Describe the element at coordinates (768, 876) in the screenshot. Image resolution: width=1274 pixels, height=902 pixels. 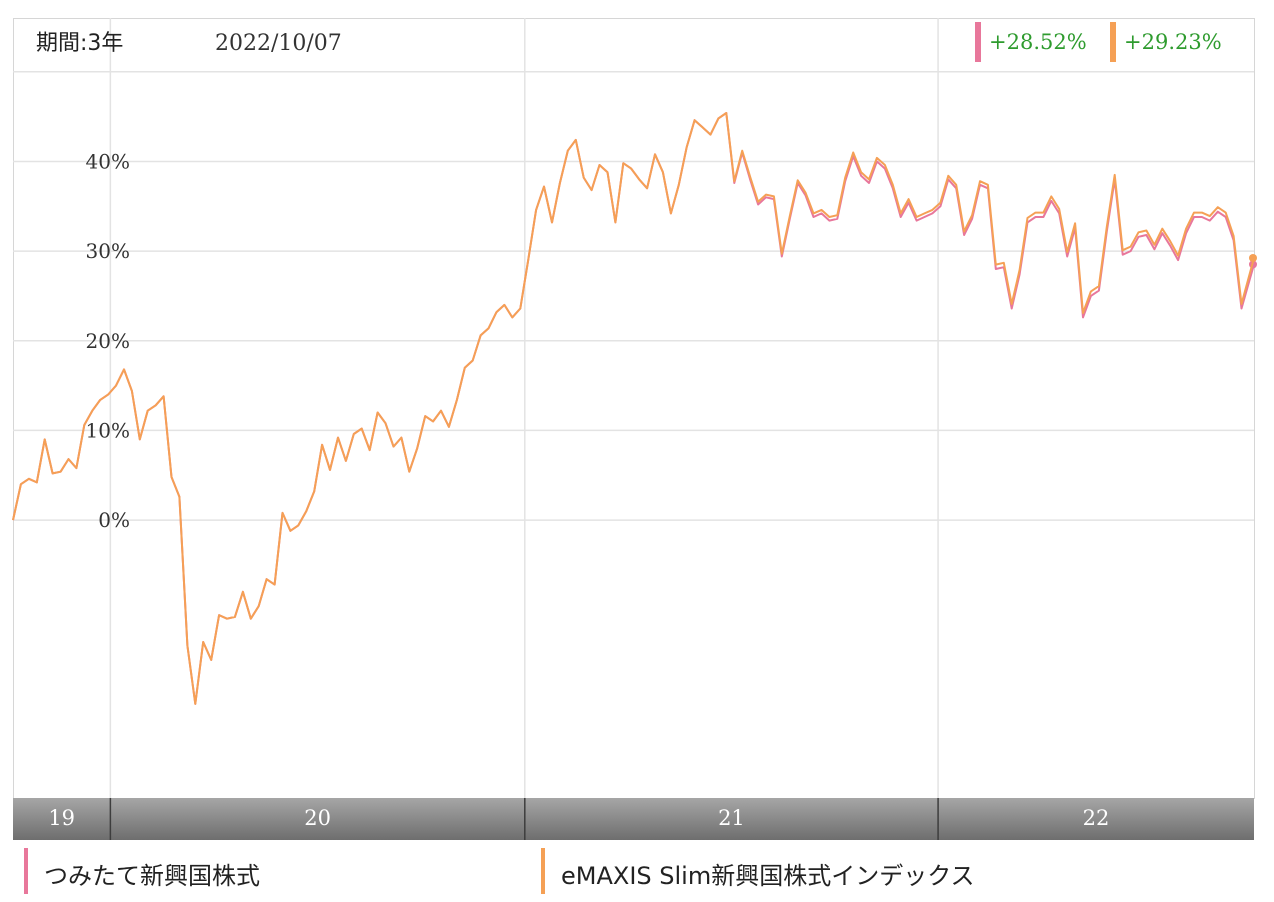
I see `legend-label-emaxis: eMAXIS Slim新興国株式インデックス` at that location.